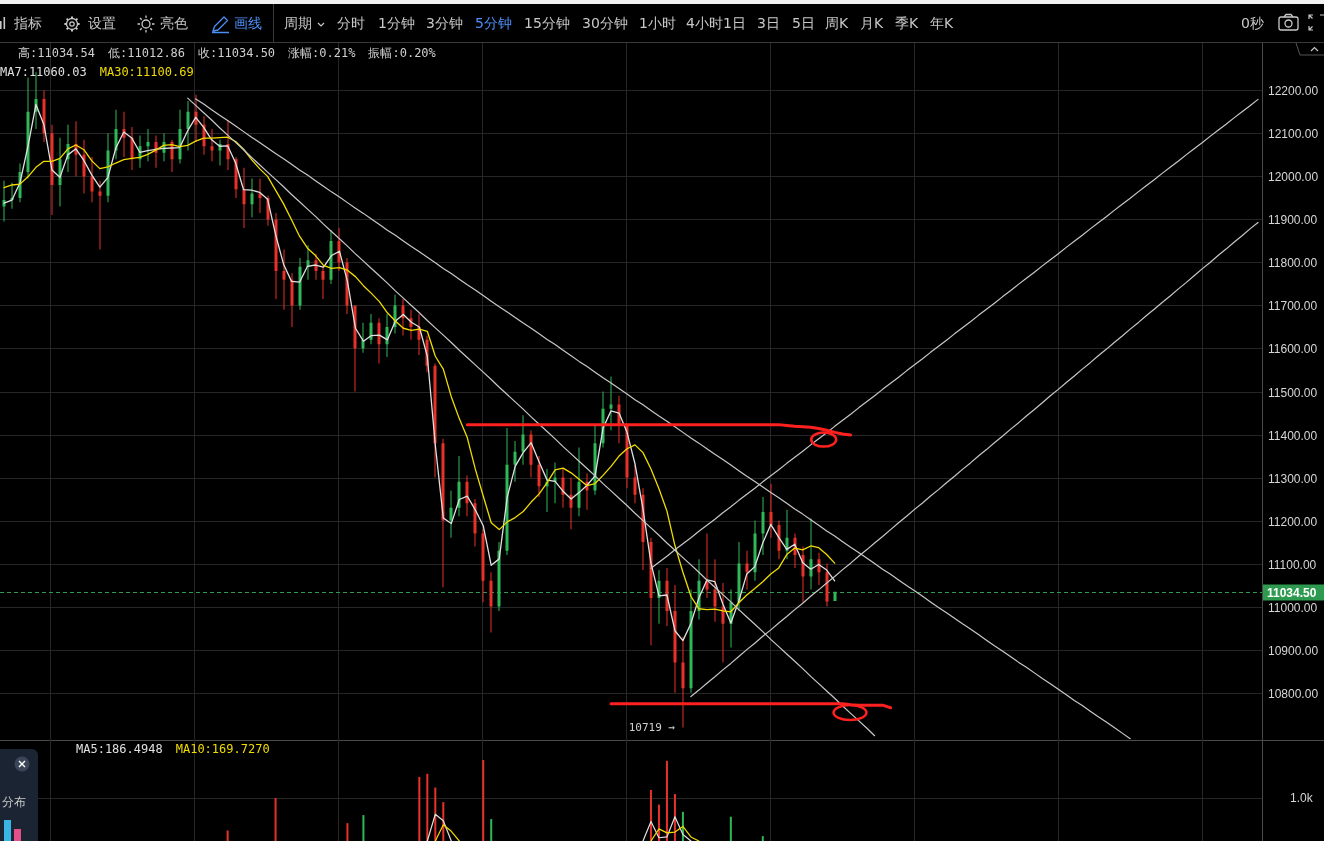  Describe the element at coordinates (734, 23) in the screenshot. I see `text: 1日` at that location.